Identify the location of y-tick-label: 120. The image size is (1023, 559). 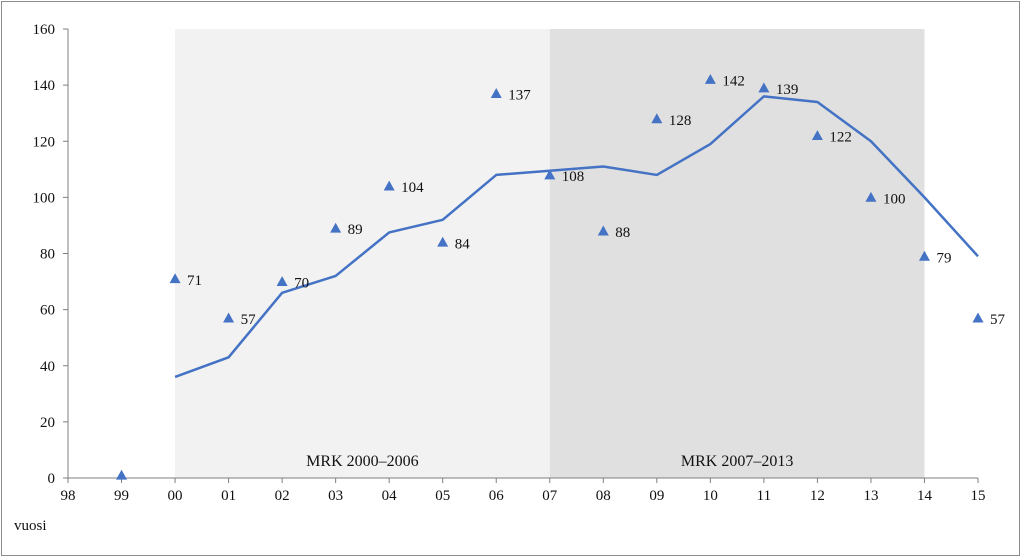
(44, 142).